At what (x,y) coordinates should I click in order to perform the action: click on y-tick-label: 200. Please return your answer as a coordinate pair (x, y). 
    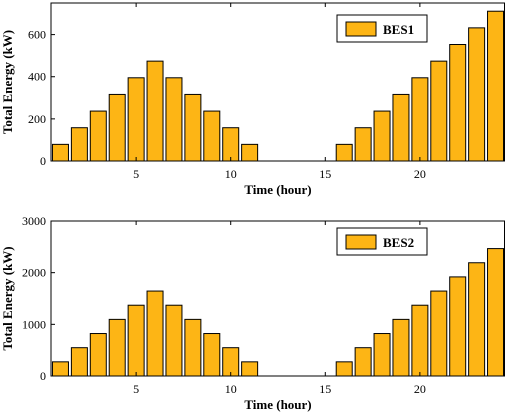
    Looking at the image, I should click on (37, 119).